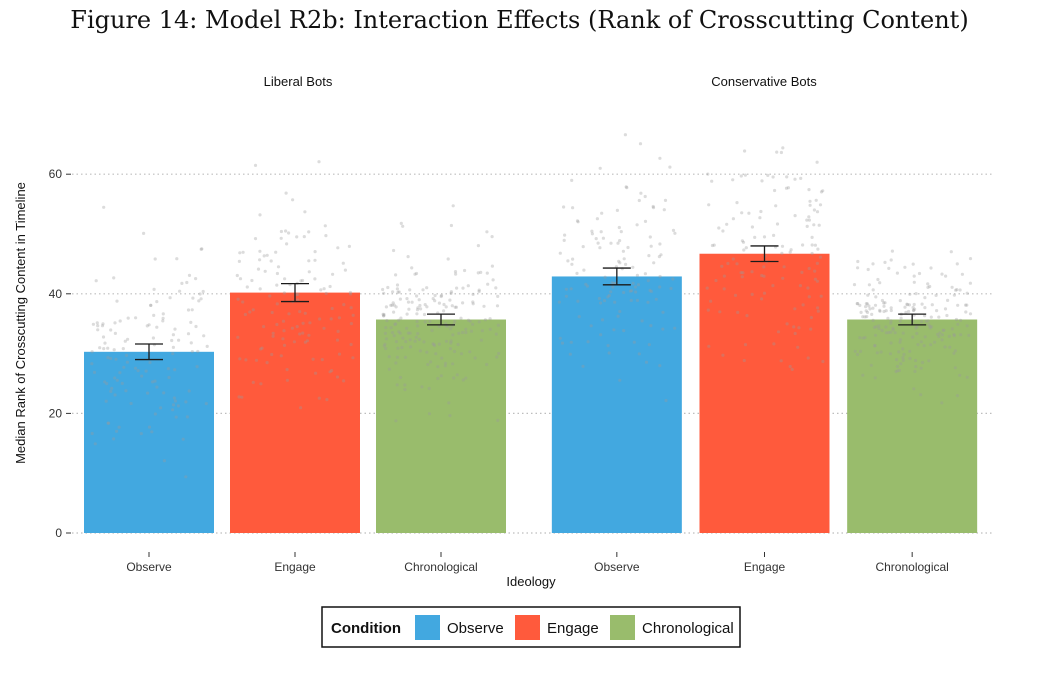  I want to click on y-axis-ticks: 0 20 40 60, so click(60, 353).